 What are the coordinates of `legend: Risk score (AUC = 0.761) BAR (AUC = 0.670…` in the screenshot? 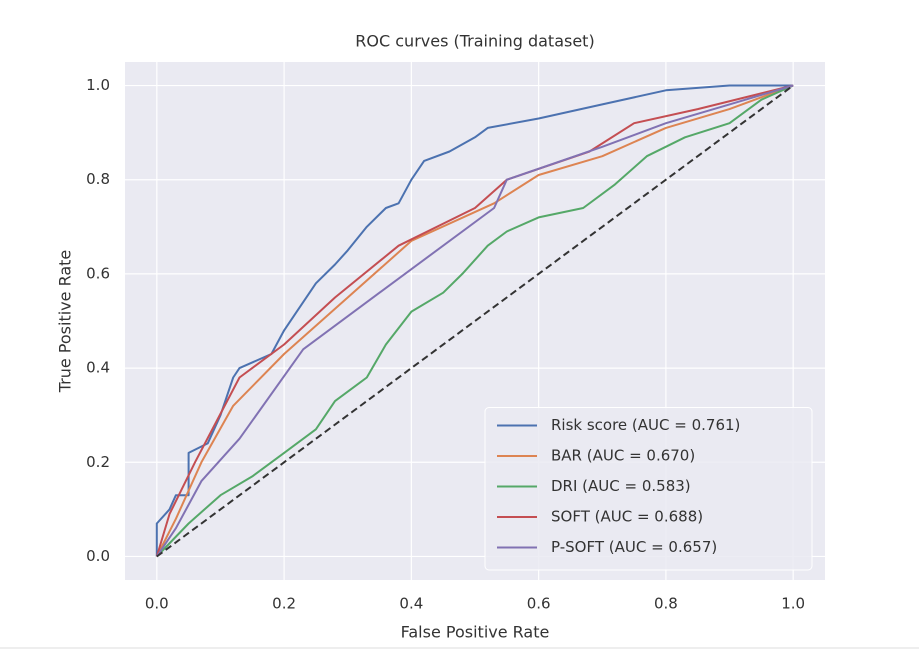 It's located at (648, 489).